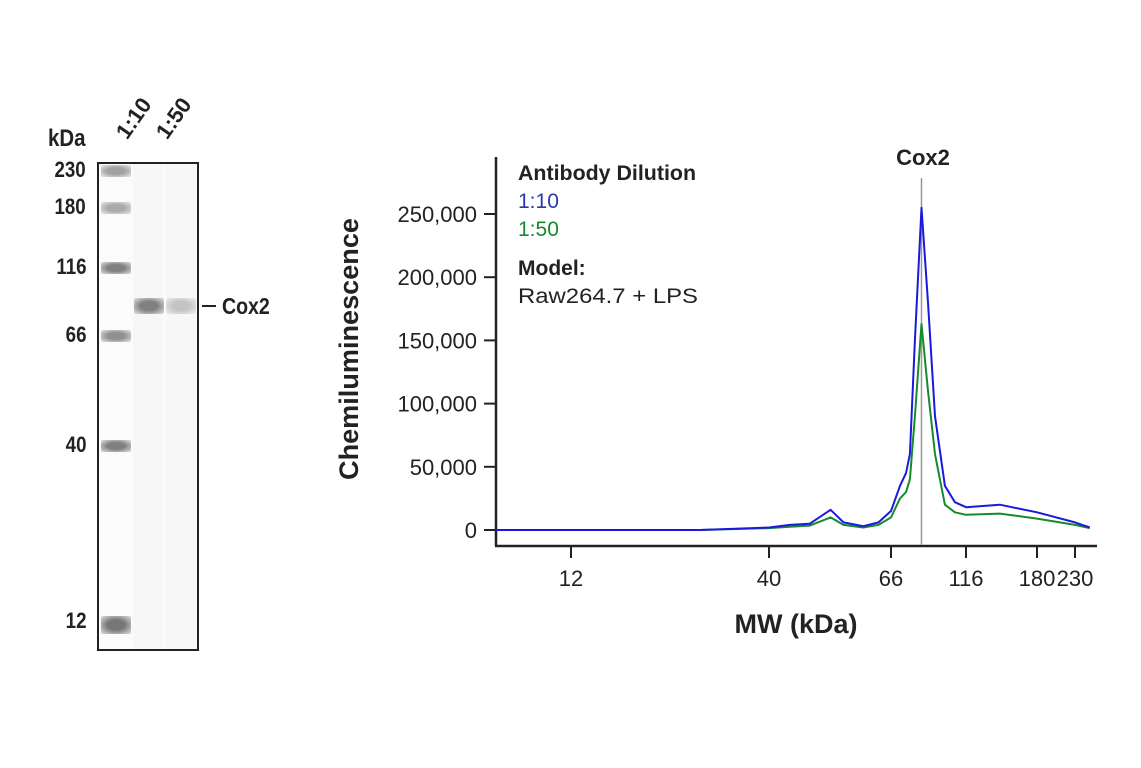 This screenshot has width=1141, height=768. I want to click on y-tick-label: 200,000, so click(437, 277).